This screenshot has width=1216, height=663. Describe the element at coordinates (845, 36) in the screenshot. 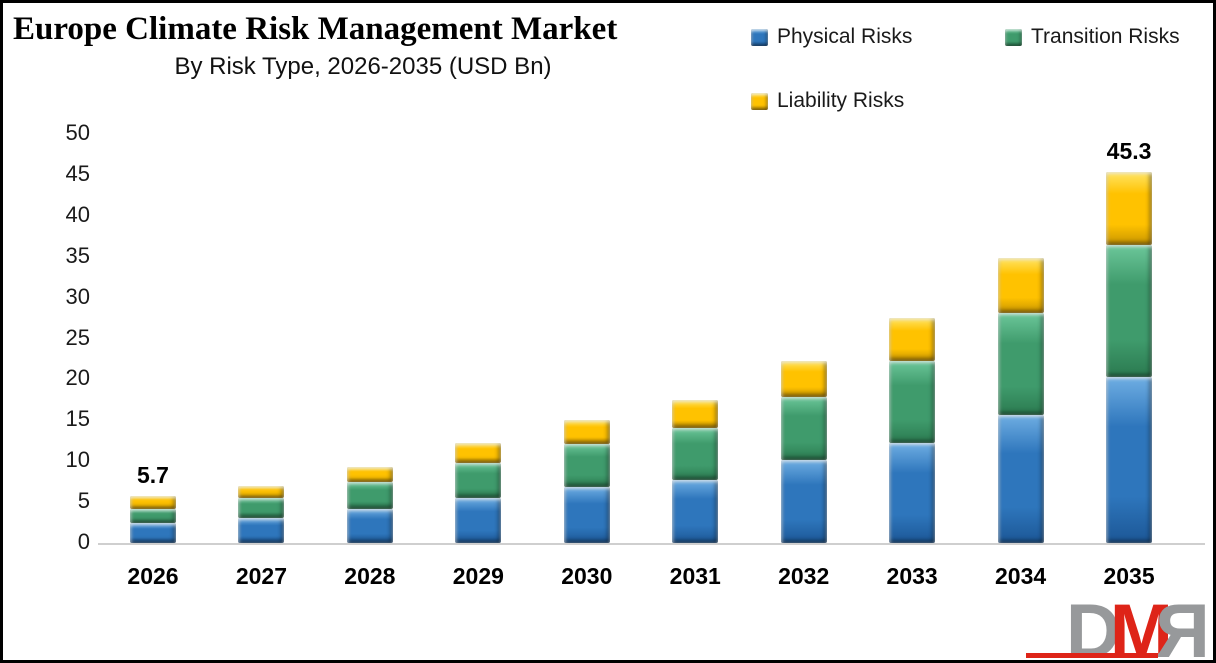

I see `legend-label: Physical Risks` at that location.